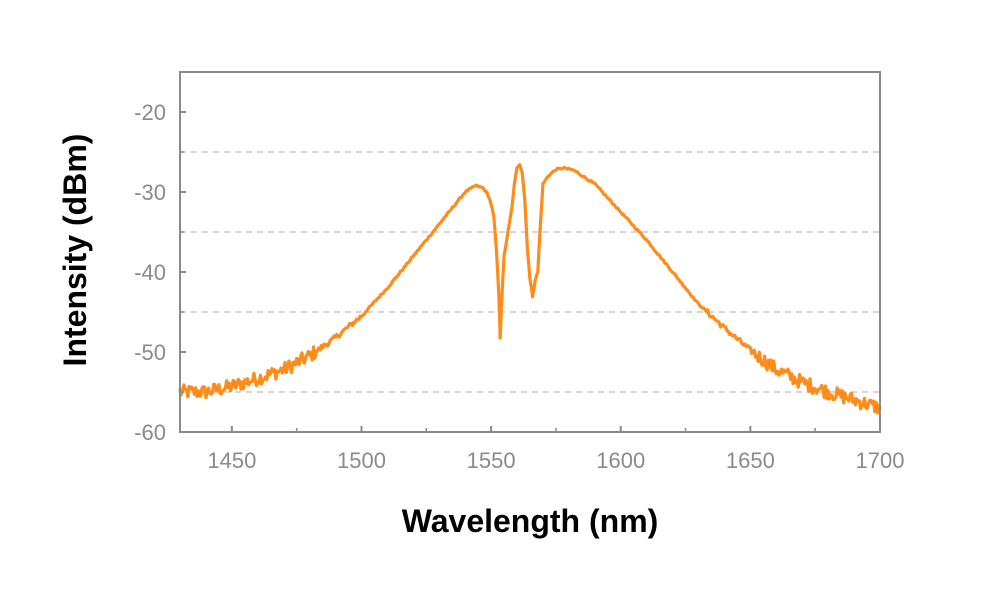 The width and height of the screenshot is (1000, 600). Describe the element at coordinates (750, 460) in the screenshot. I see `x-tick-label-4: 1650` at that location.